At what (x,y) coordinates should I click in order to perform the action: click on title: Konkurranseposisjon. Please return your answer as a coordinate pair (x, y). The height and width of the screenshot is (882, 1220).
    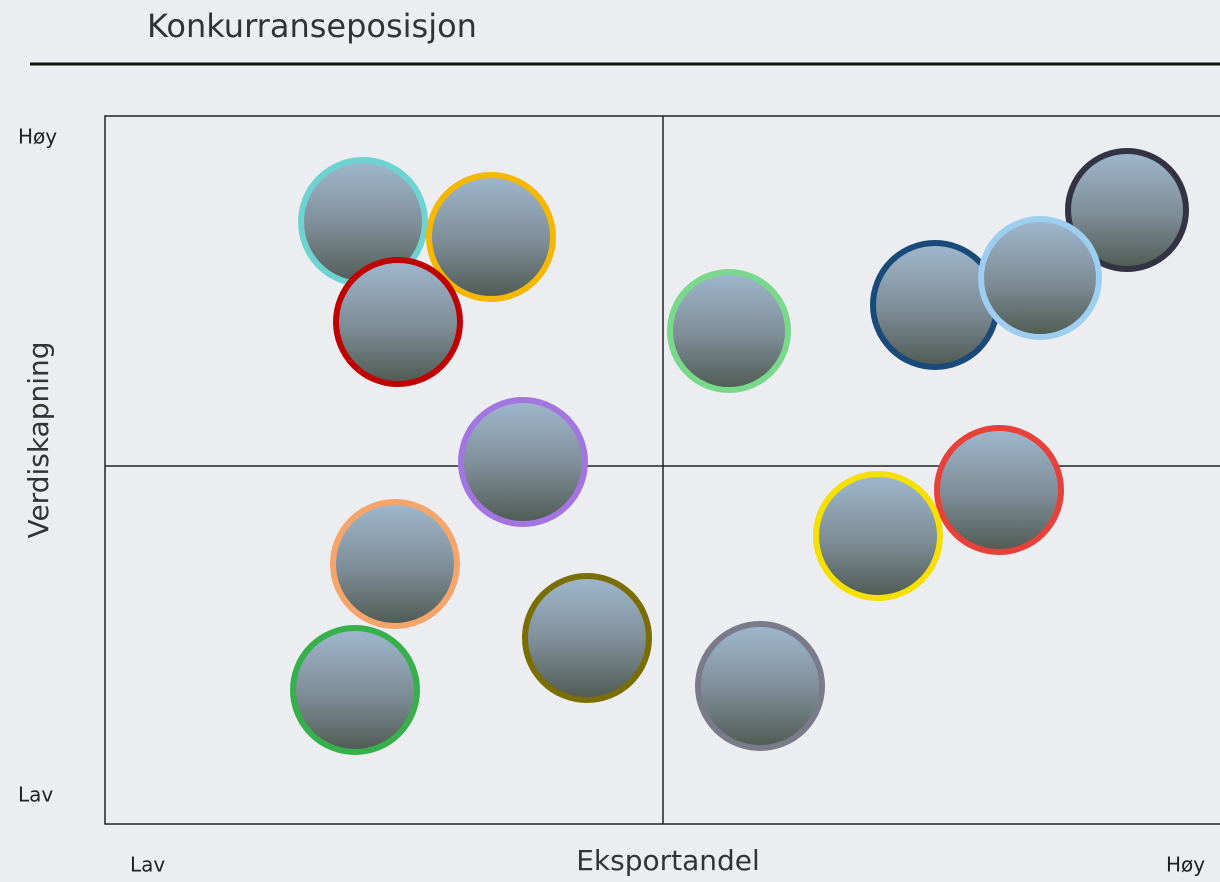
    Looking at the image, I should click on (312, 26).